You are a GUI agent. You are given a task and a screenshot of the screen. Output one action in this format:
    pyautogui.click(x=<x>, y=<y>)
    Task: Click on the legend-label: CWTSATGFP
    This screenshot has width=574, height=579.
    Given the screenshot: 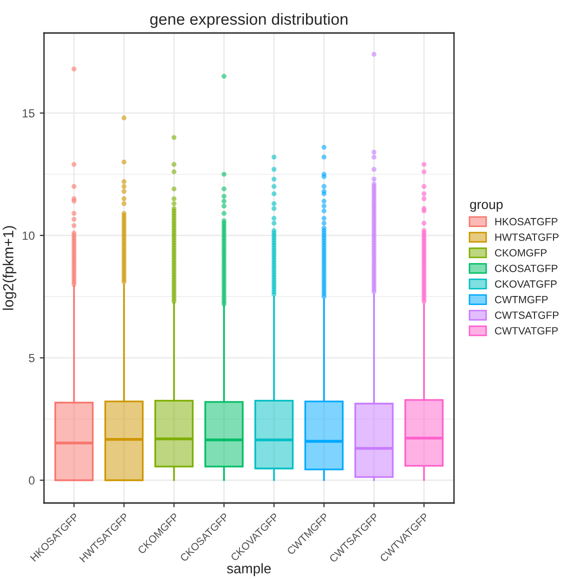 What is the action you would take?
    pyautogui.click(x=527, y=315)
    